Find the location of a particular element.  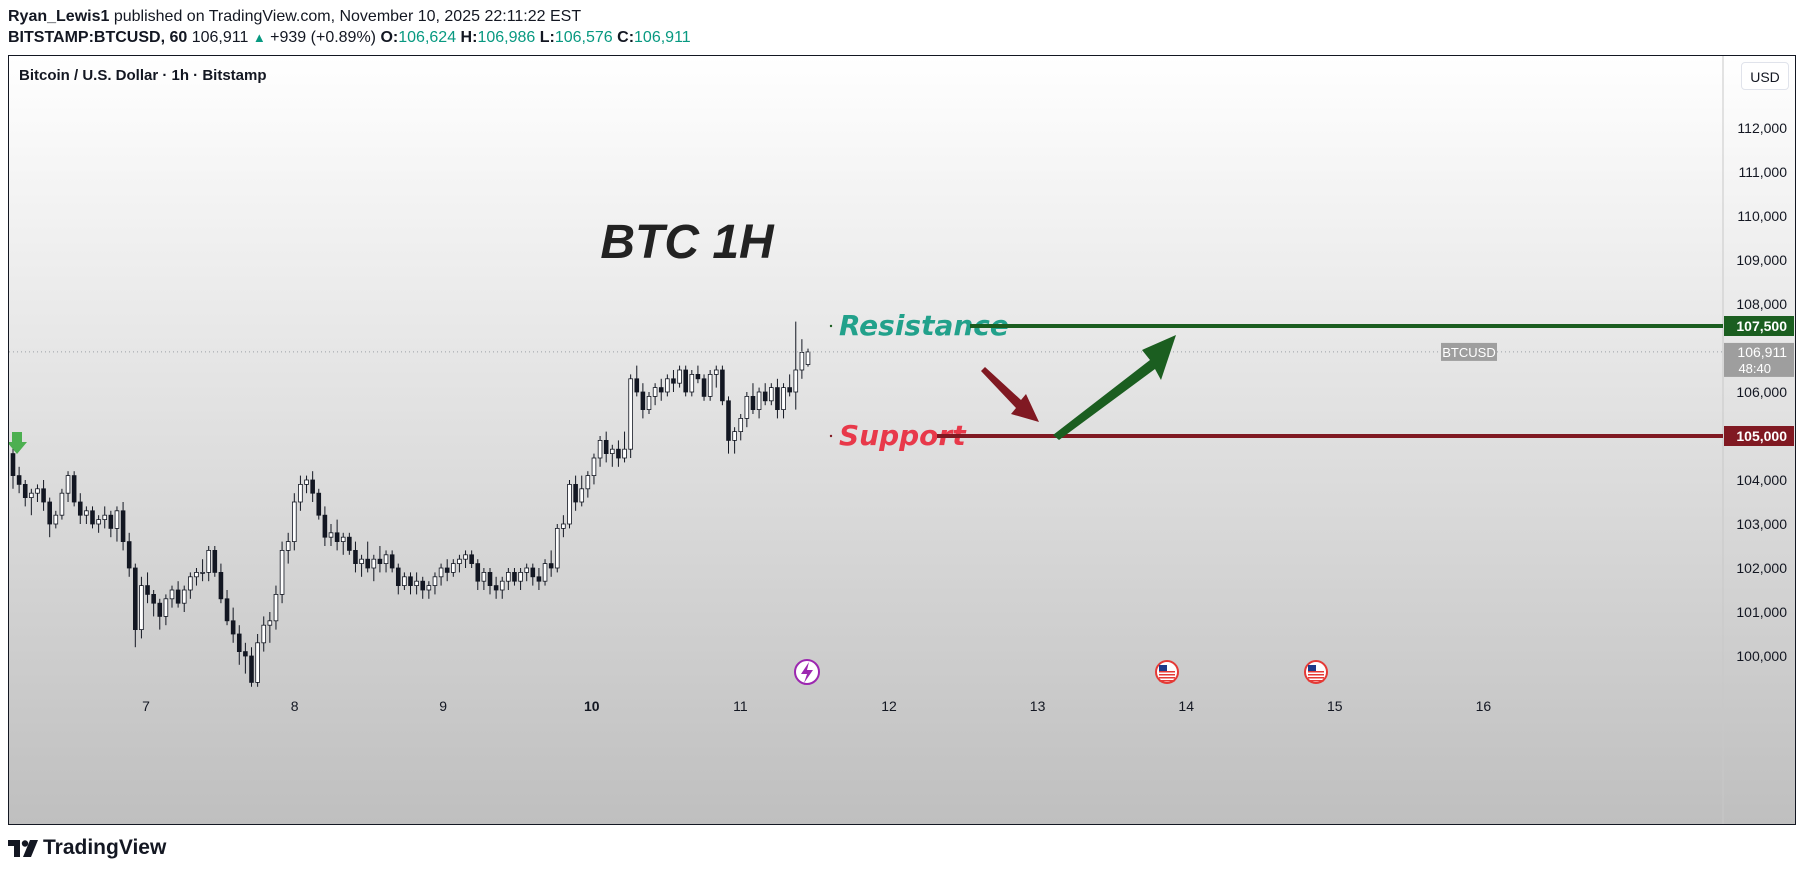

y-tick-label: 100,000 is located at coordinates (1761, 656).